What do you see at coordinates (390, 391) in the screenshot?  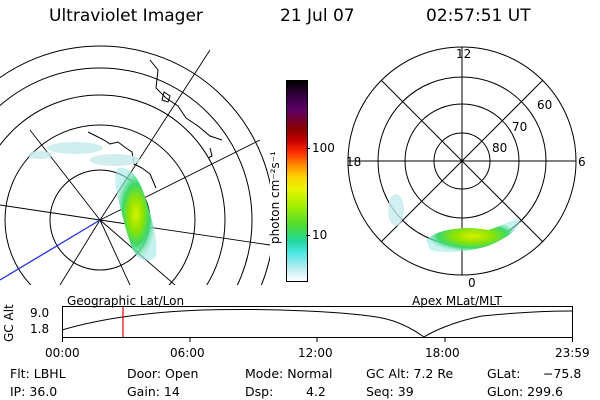 I see `seq-readout: Seq: 39` at bounding box center [390, 391].